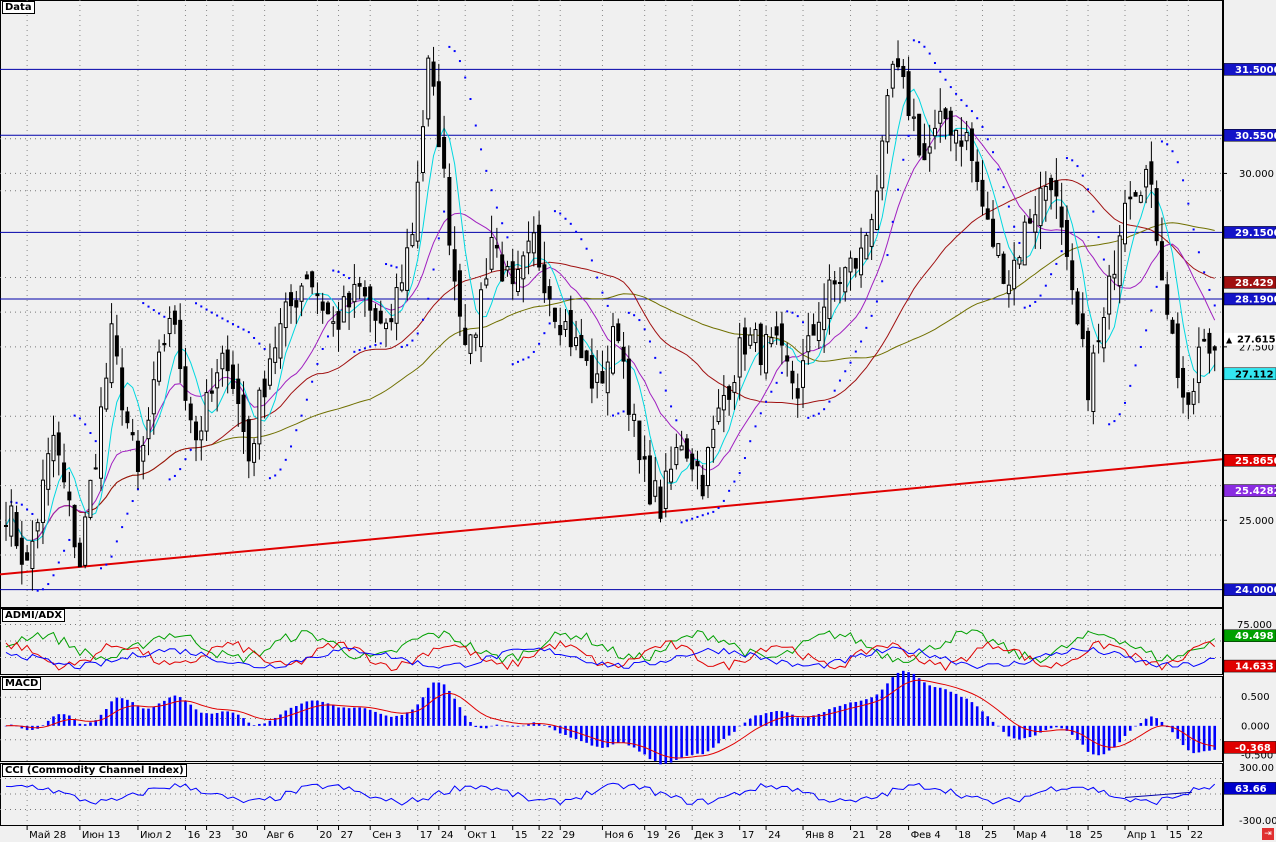 The width and height of the screenshot is (1276, 842). I want to click on x-tick-label: 17, so click(426, 835).